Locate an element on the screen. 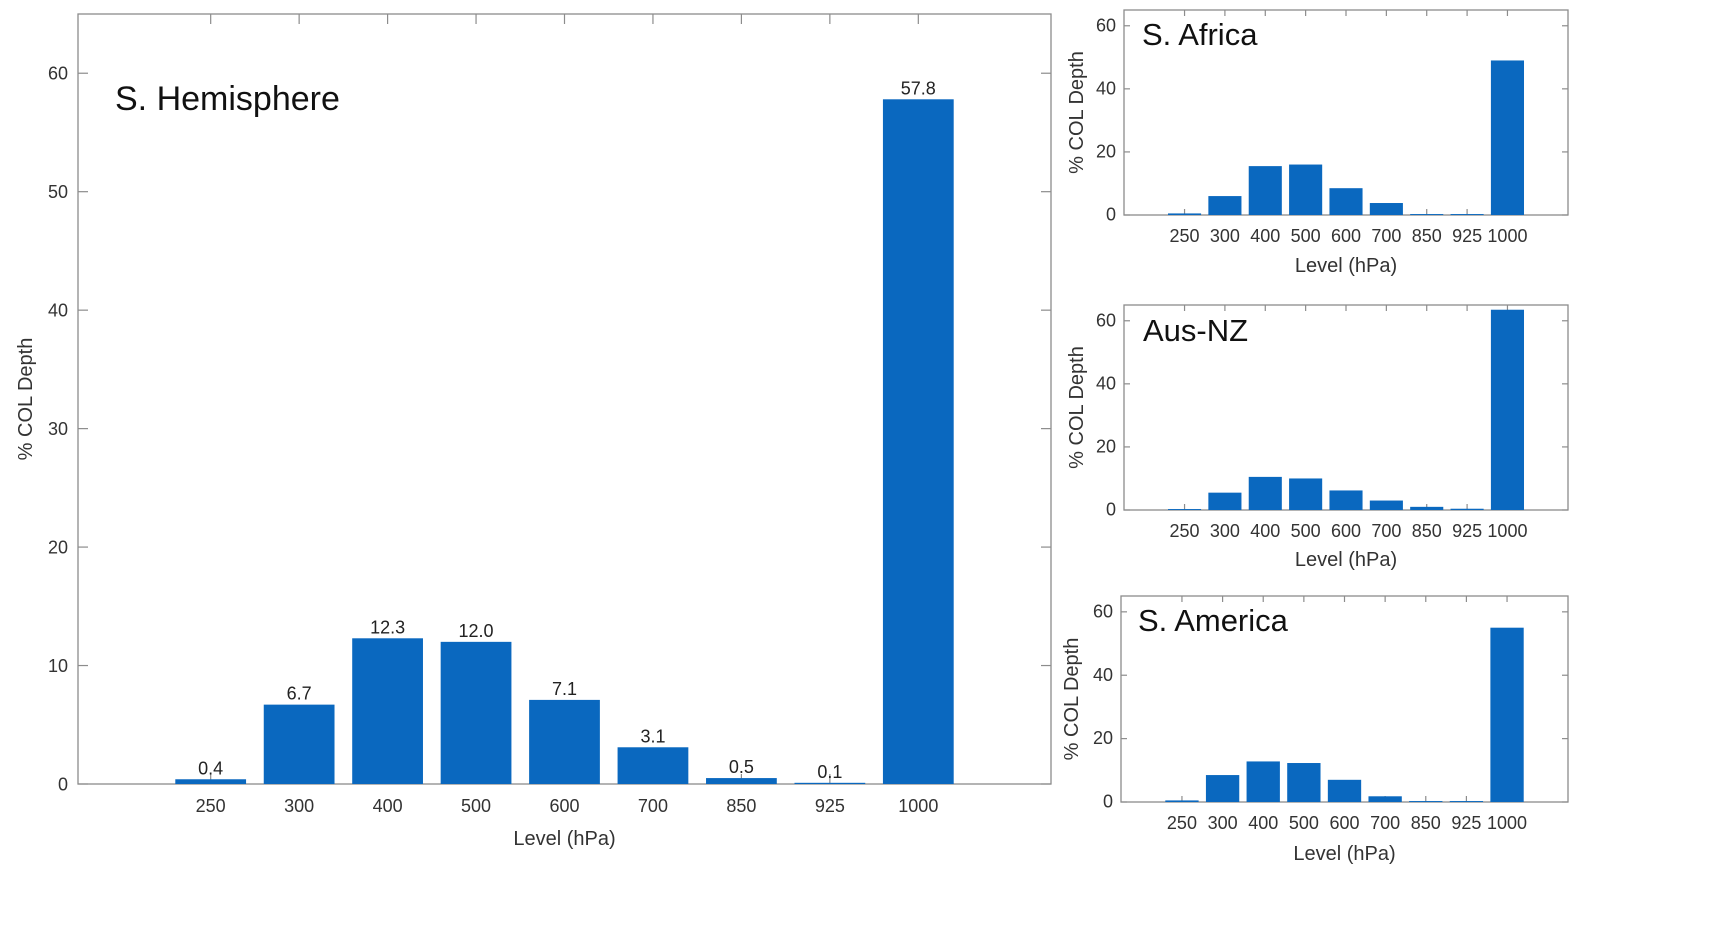  data-label: 57.8 is located at coordinates (918, 88).